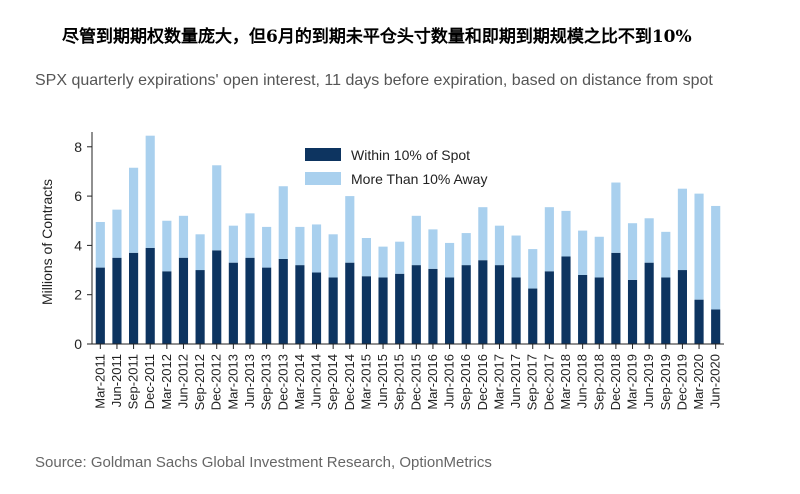 The image size is (800, 494). Describe the element at coordinates (399, 382) in the screenshot. I see `x-tick-label: Sep-2015` at that location.